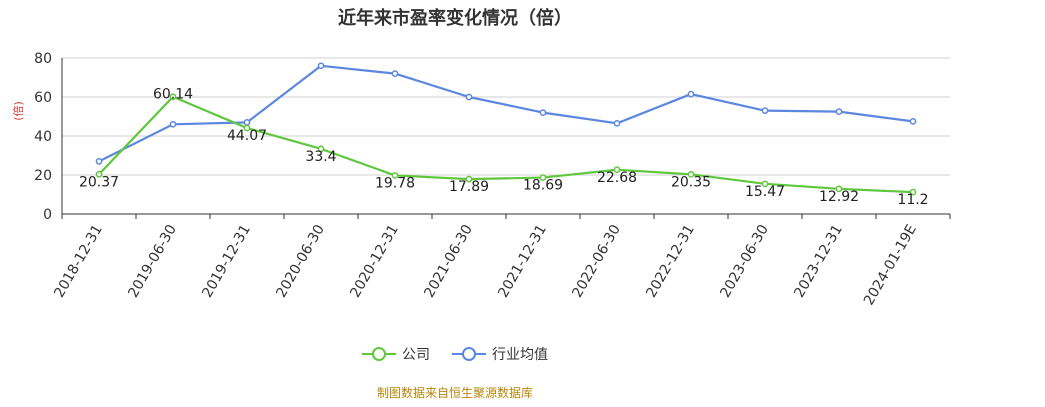 Image resolution: width=1045 pixels, height=407 pixels. I want to click on x-tick-label: 2020-12-31, so click(374, 261).